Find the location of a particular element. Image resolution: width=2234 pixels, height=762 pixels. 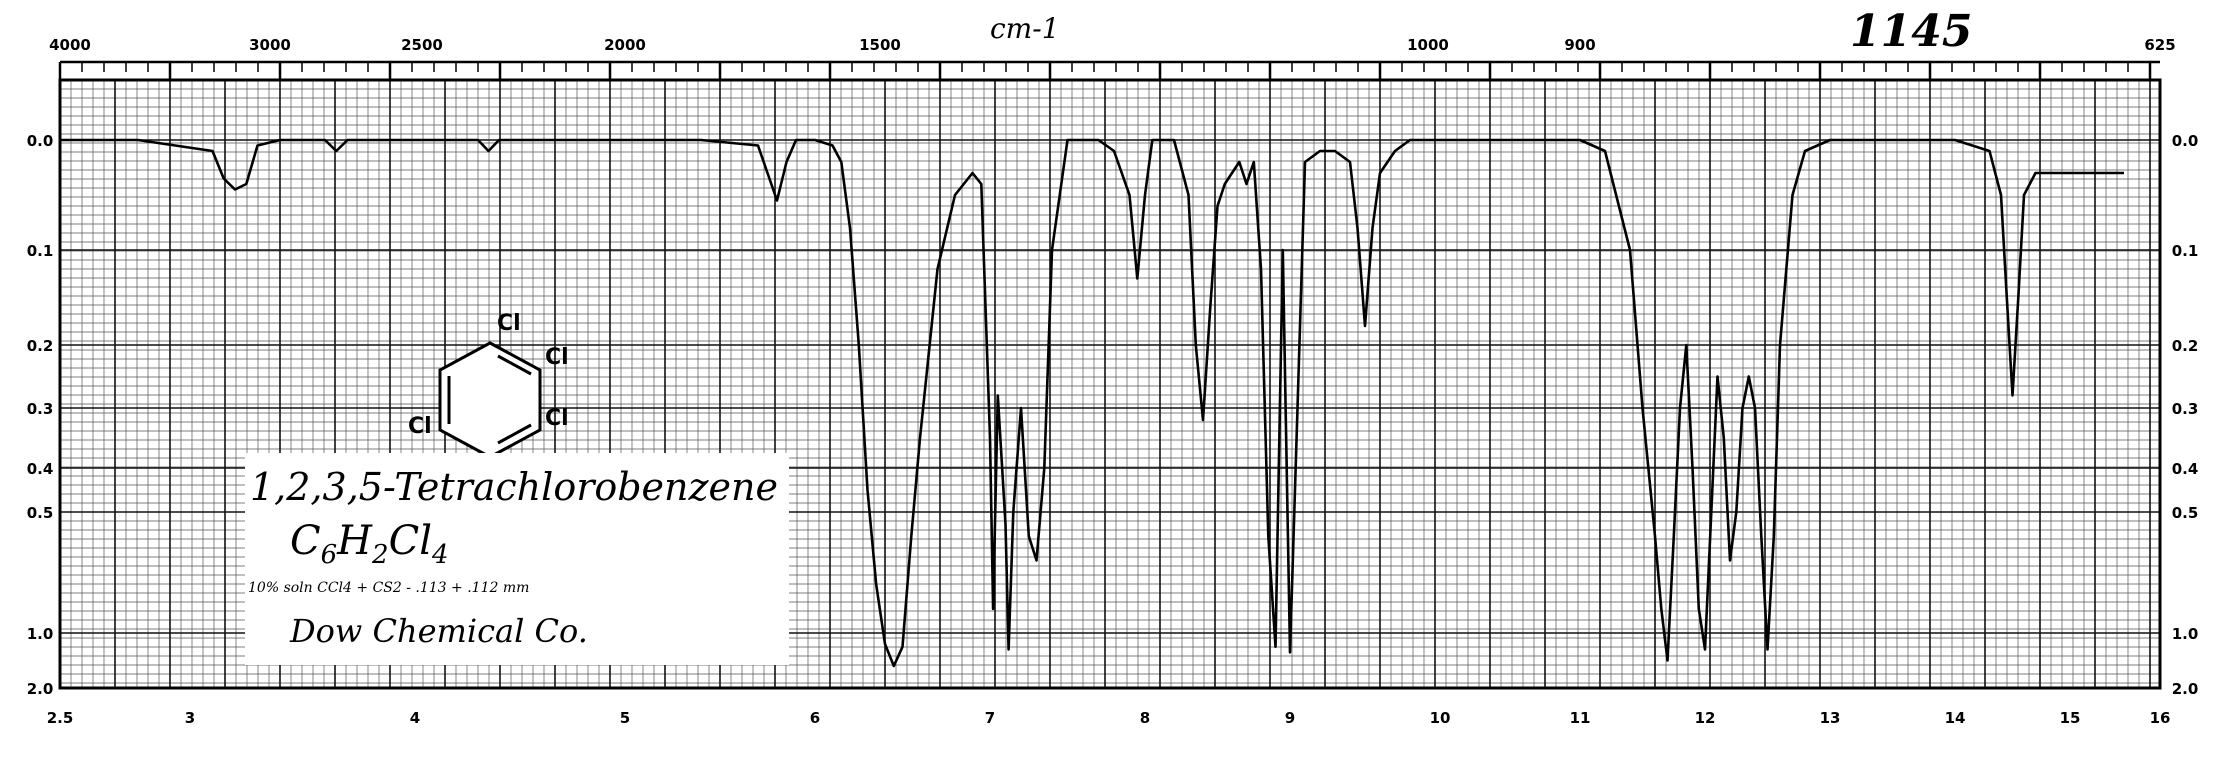

bottom-tick-label: 11 is located at coordinates (1580, 718).